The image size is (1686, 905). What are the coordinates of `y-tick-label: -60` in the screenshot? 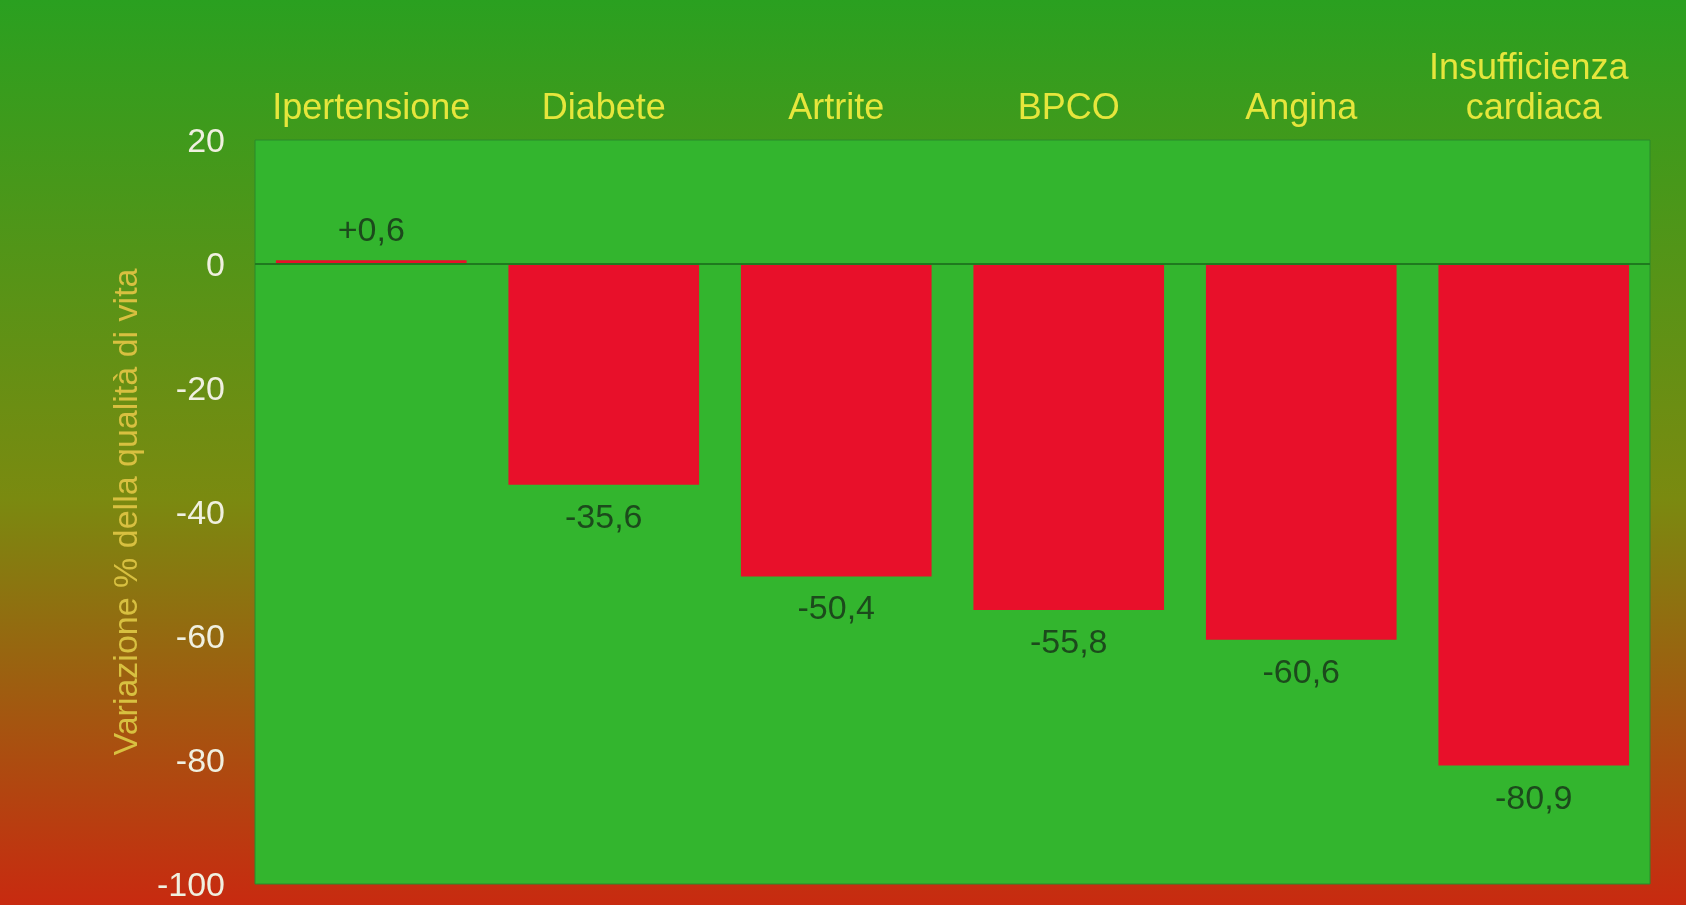 It's located at (200, 636).